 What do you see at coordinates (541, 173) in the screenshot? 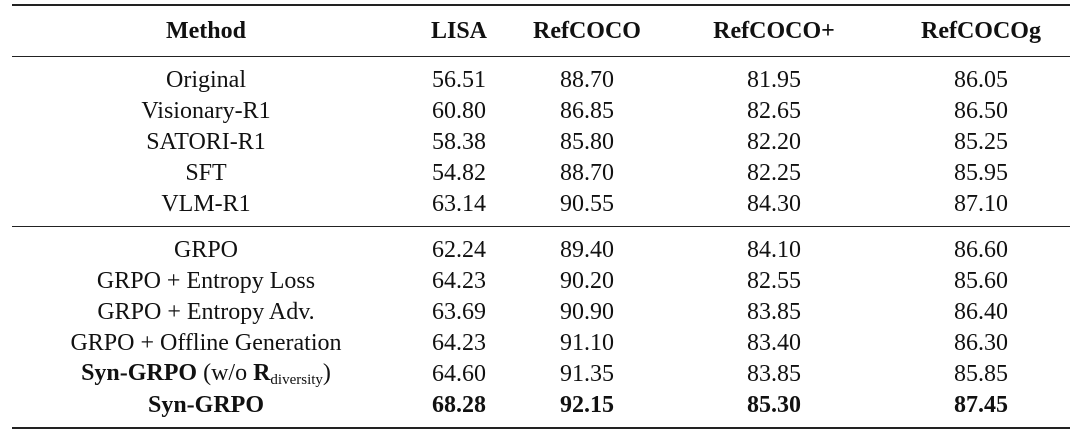
I see `table-row: SFT 54.82 88.70 82.25 85.95` at bounding box center [541, 173].